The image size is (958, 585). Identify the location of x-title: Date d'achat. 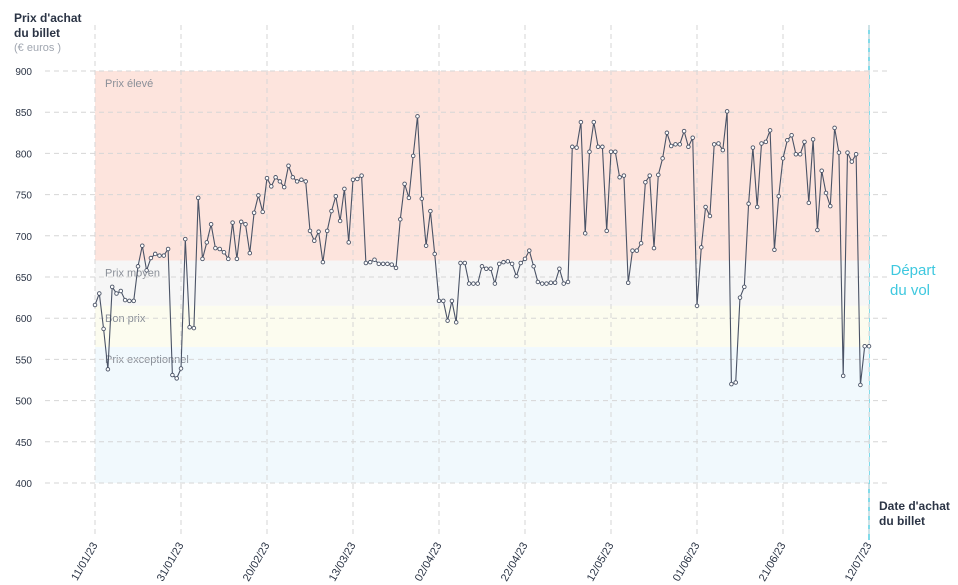
(914, 506).